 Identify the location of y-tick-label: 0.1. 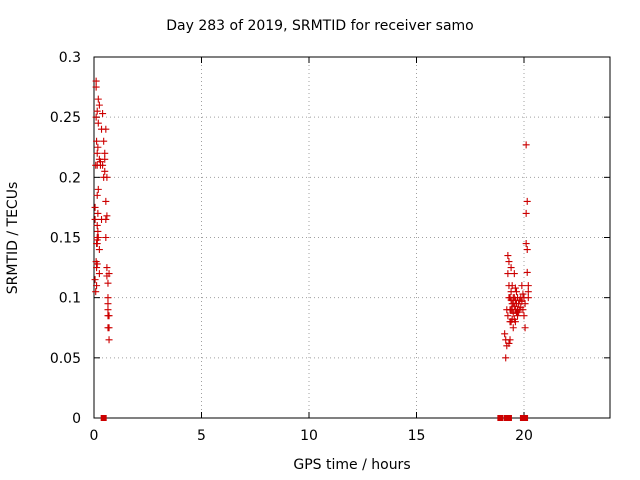
(70, 299).